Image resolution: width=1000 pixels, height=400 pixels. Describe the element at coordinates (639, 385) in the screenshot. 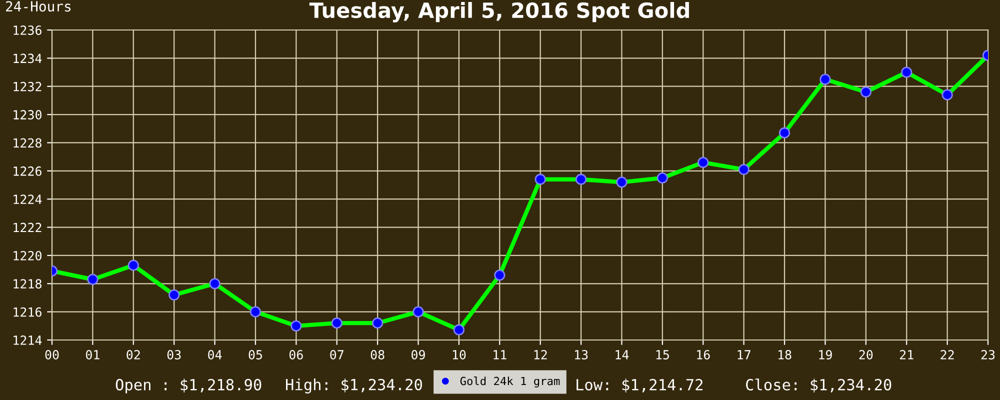

I see `text: Low: $1,214.72` at that location.